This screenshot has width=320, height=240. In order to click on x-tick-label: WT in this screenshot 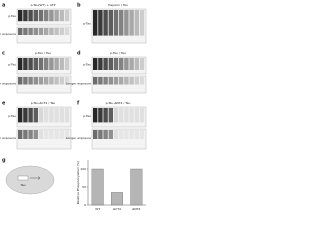, I will do `click(97, 209)`.